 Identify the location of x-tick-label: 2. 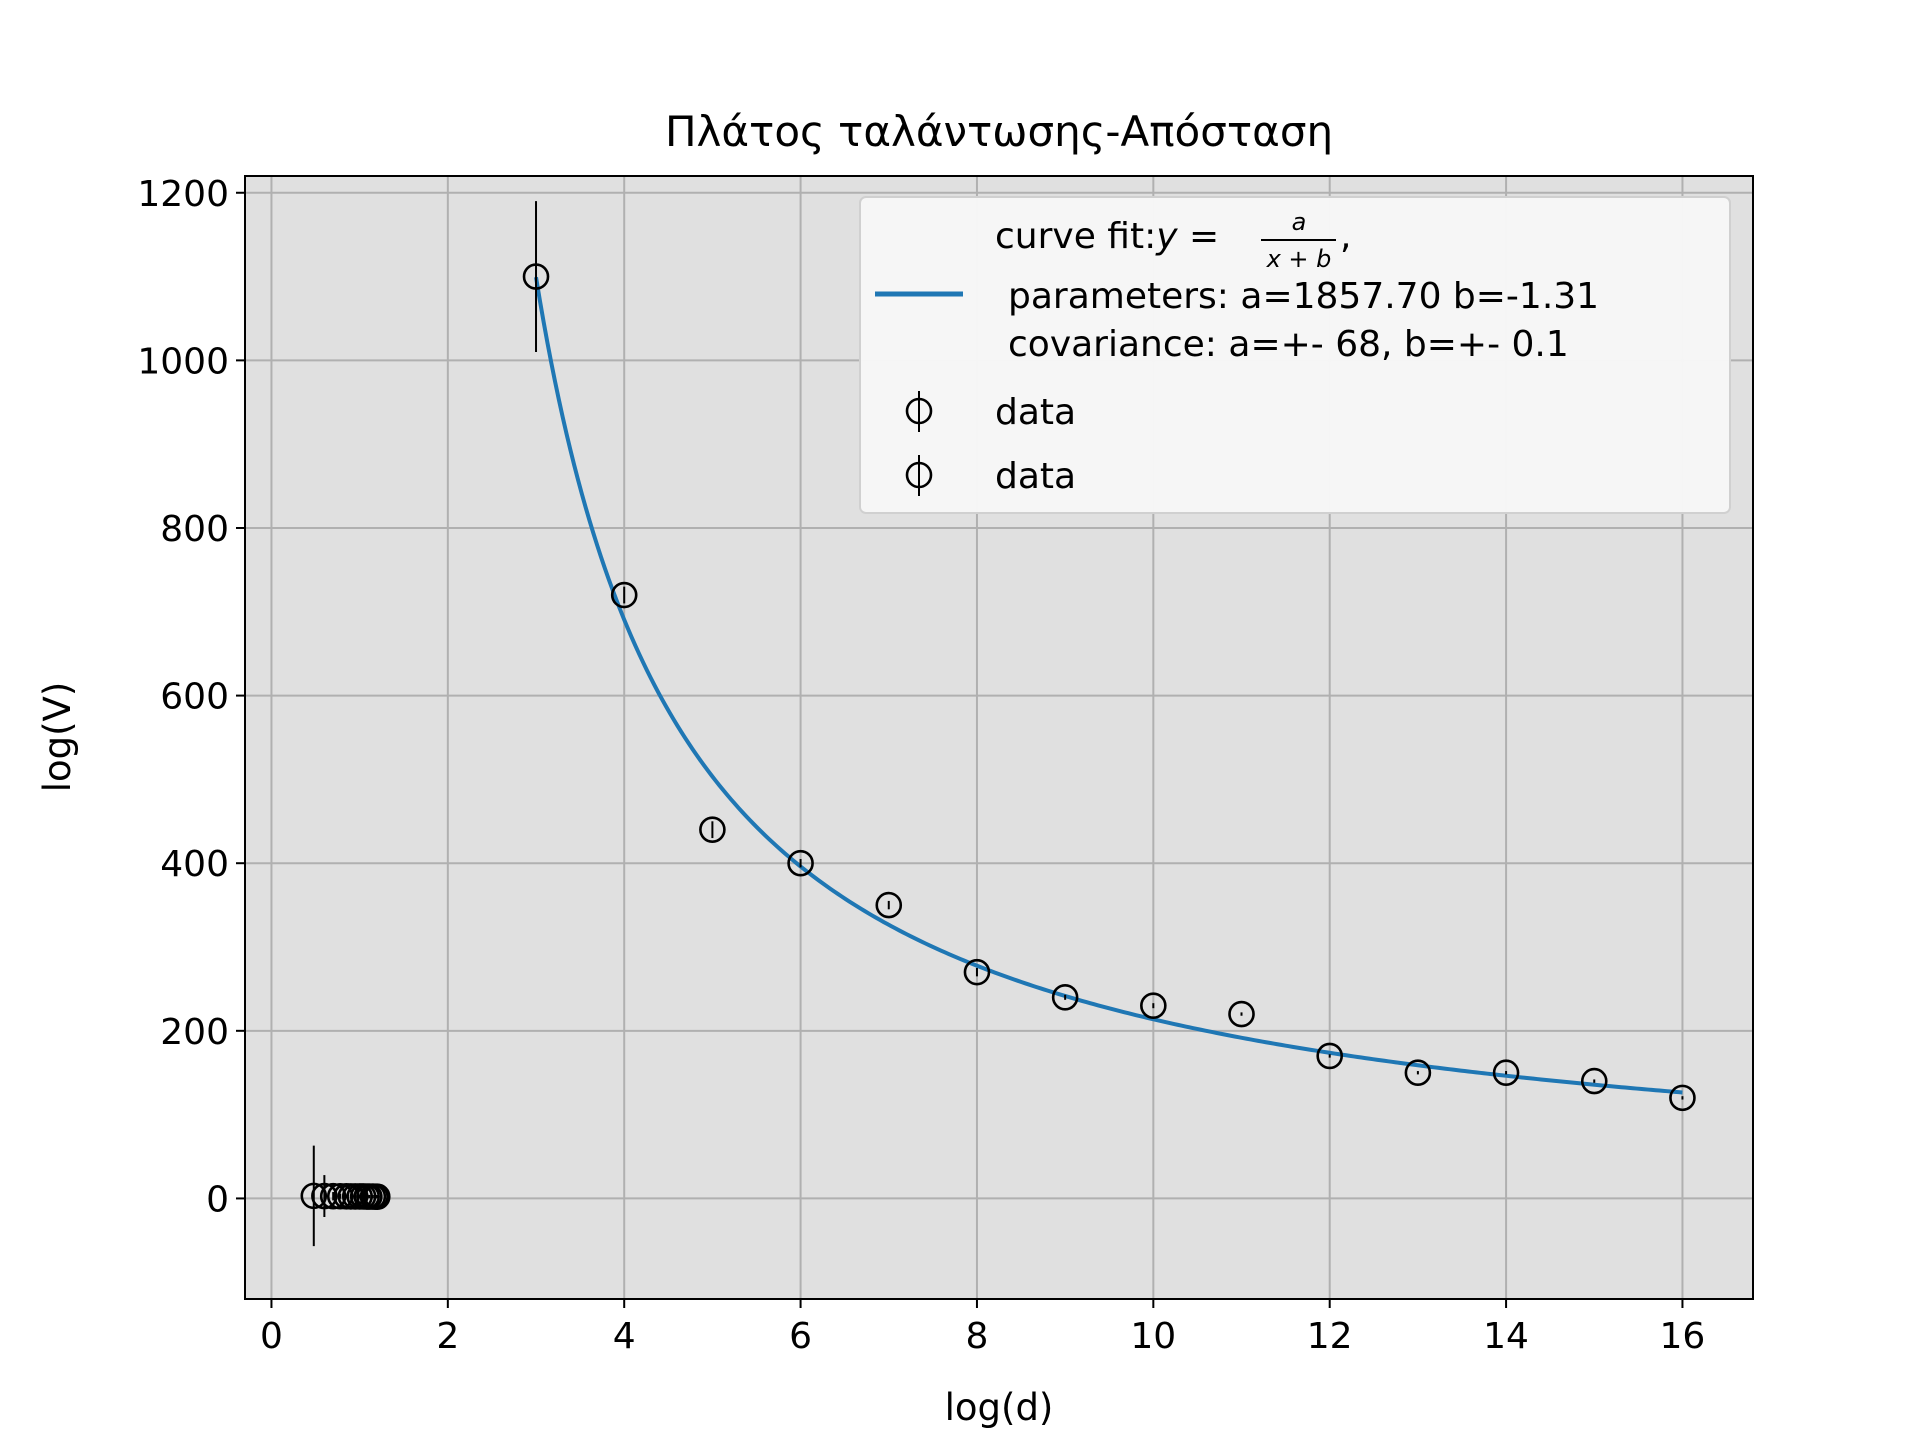
(447, 1336).